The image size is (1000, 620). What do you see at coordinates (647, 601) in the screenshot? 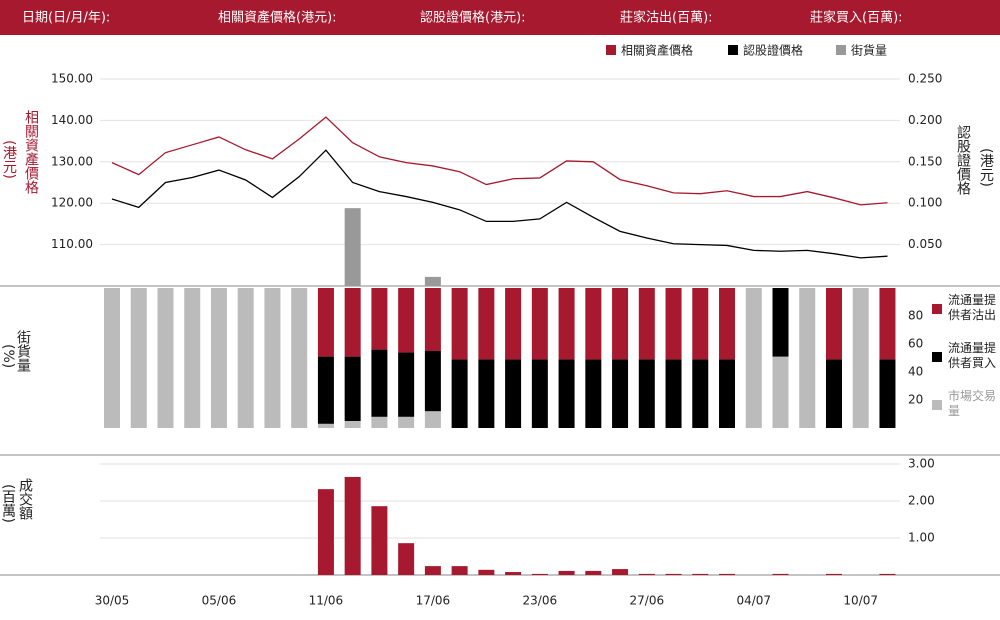
I see `x-tick-label: 27/06` at bounding box center [647, 601].